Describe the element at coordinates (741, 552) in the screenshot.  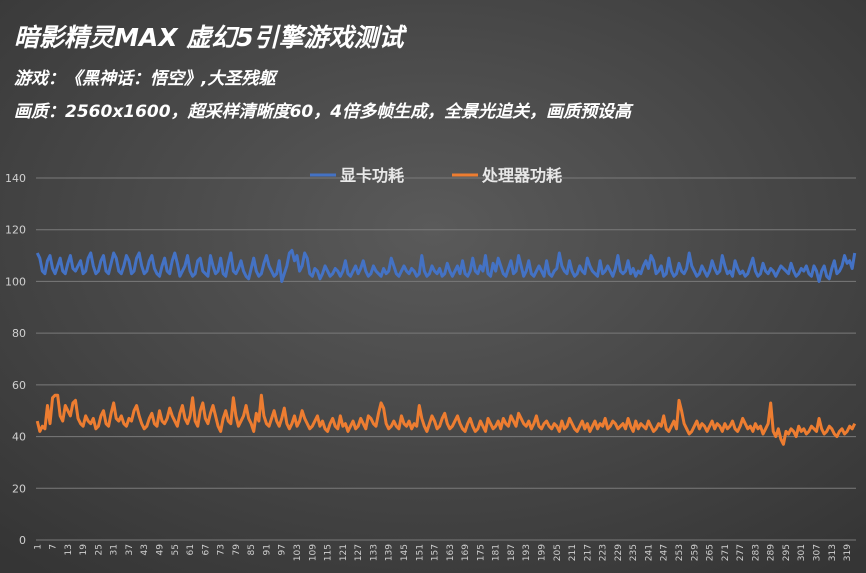
I see `x-tick-label: 277` at that location.